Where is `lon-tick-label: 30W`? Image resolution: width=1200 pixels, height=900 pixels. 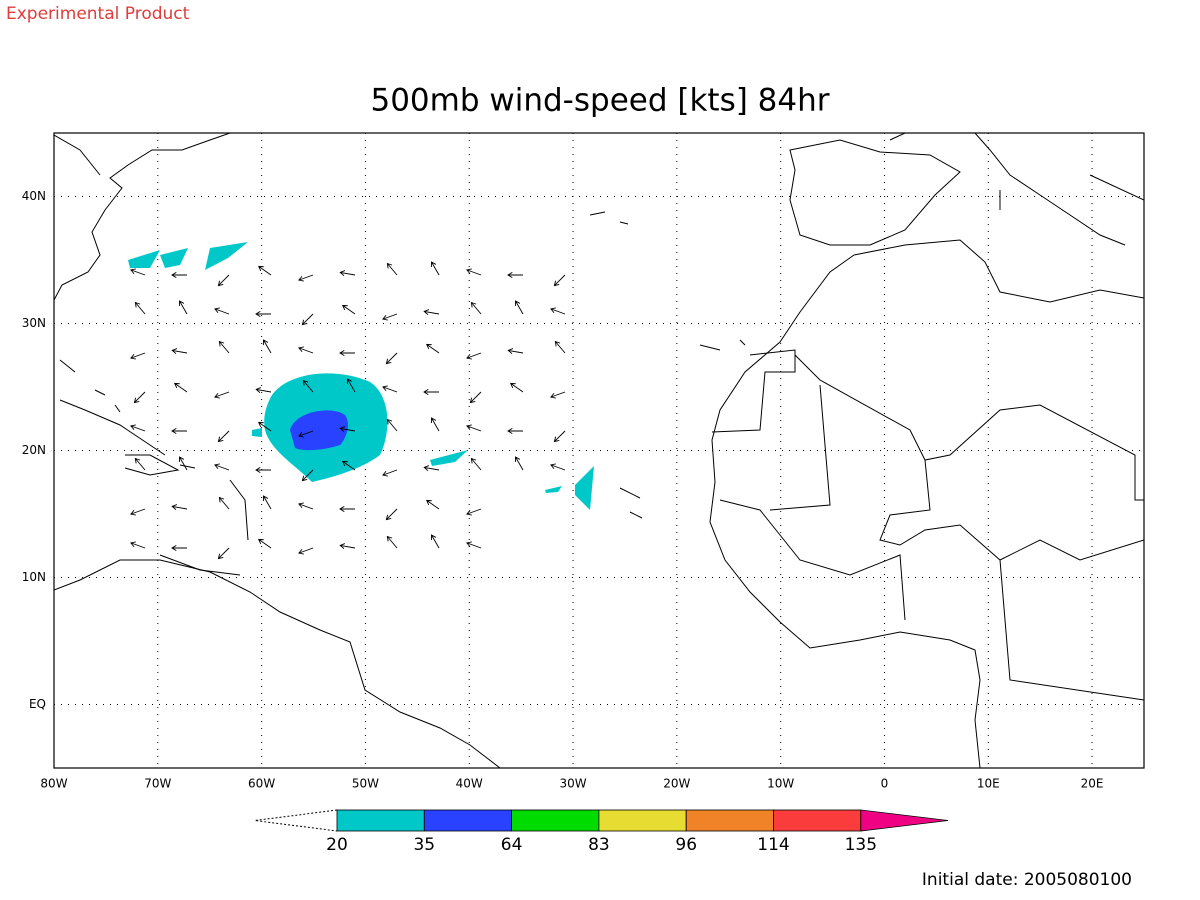
lon-tick-label: 30W is located at coordinates (572, 784).